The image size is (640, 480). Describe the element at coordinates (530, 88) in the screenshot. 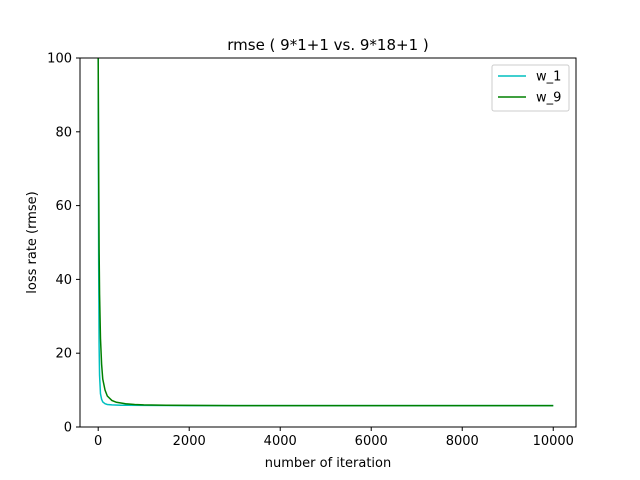

I see `legend: w_1 w_9` at that location.